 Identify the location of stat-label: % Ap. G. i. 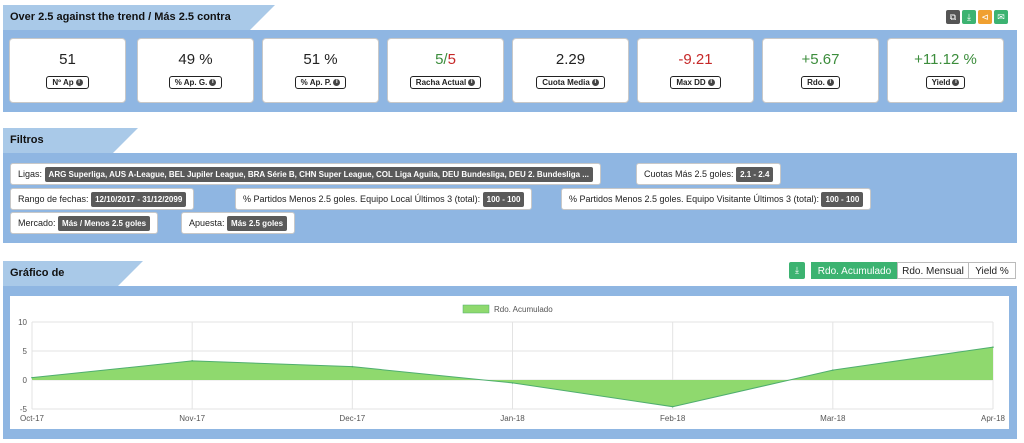
(195, 82).